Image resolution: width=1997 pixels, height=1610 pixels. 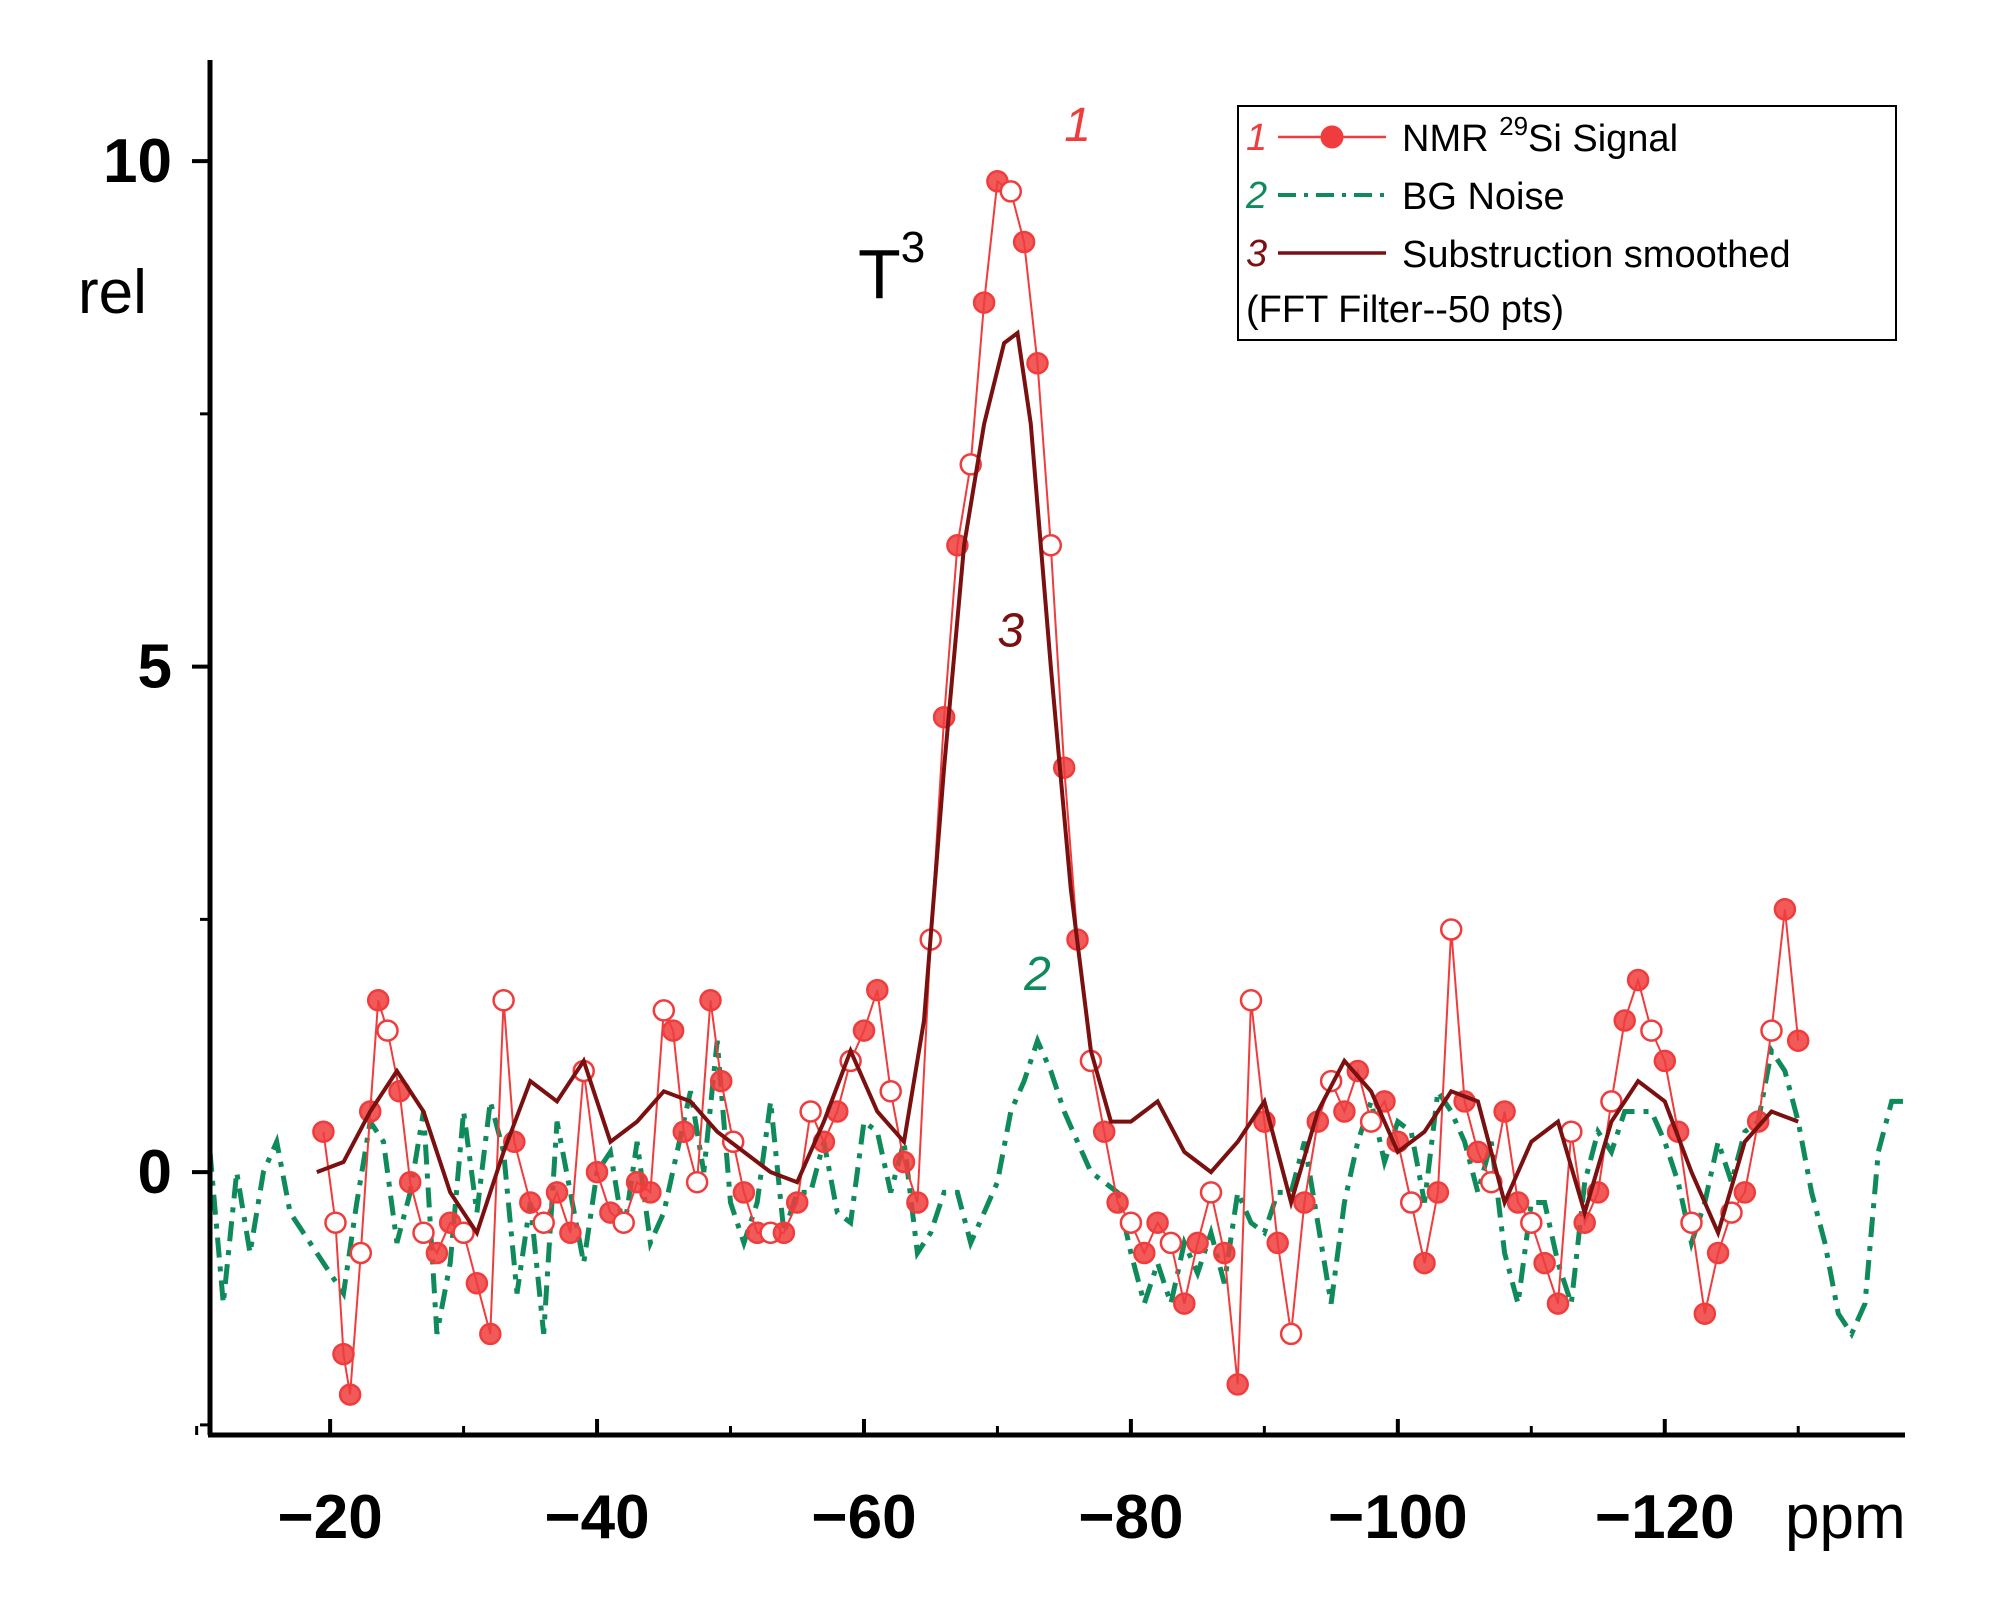 I want to click on legend-number-3: 3, so click(x=1256, y=254).